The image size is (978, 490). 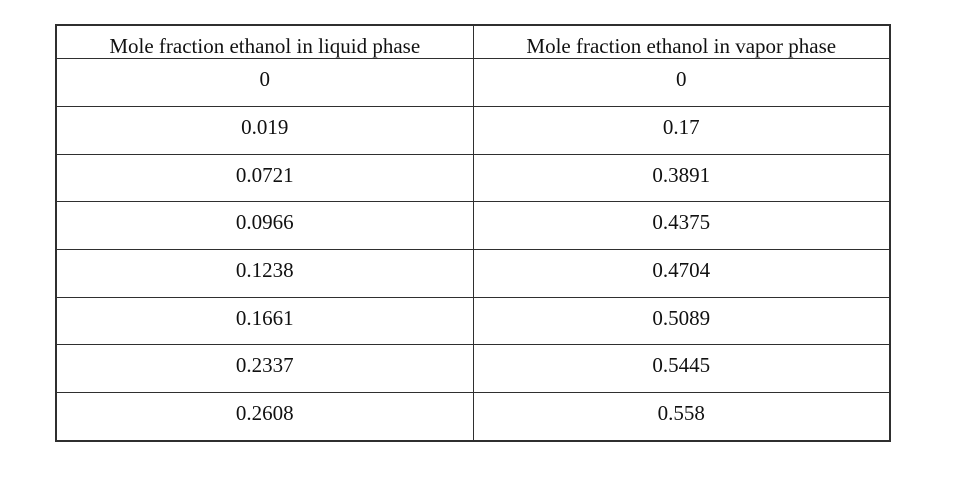 I want to click on cell-vapor-phase: 0.5445, so click(x=681, y=369).